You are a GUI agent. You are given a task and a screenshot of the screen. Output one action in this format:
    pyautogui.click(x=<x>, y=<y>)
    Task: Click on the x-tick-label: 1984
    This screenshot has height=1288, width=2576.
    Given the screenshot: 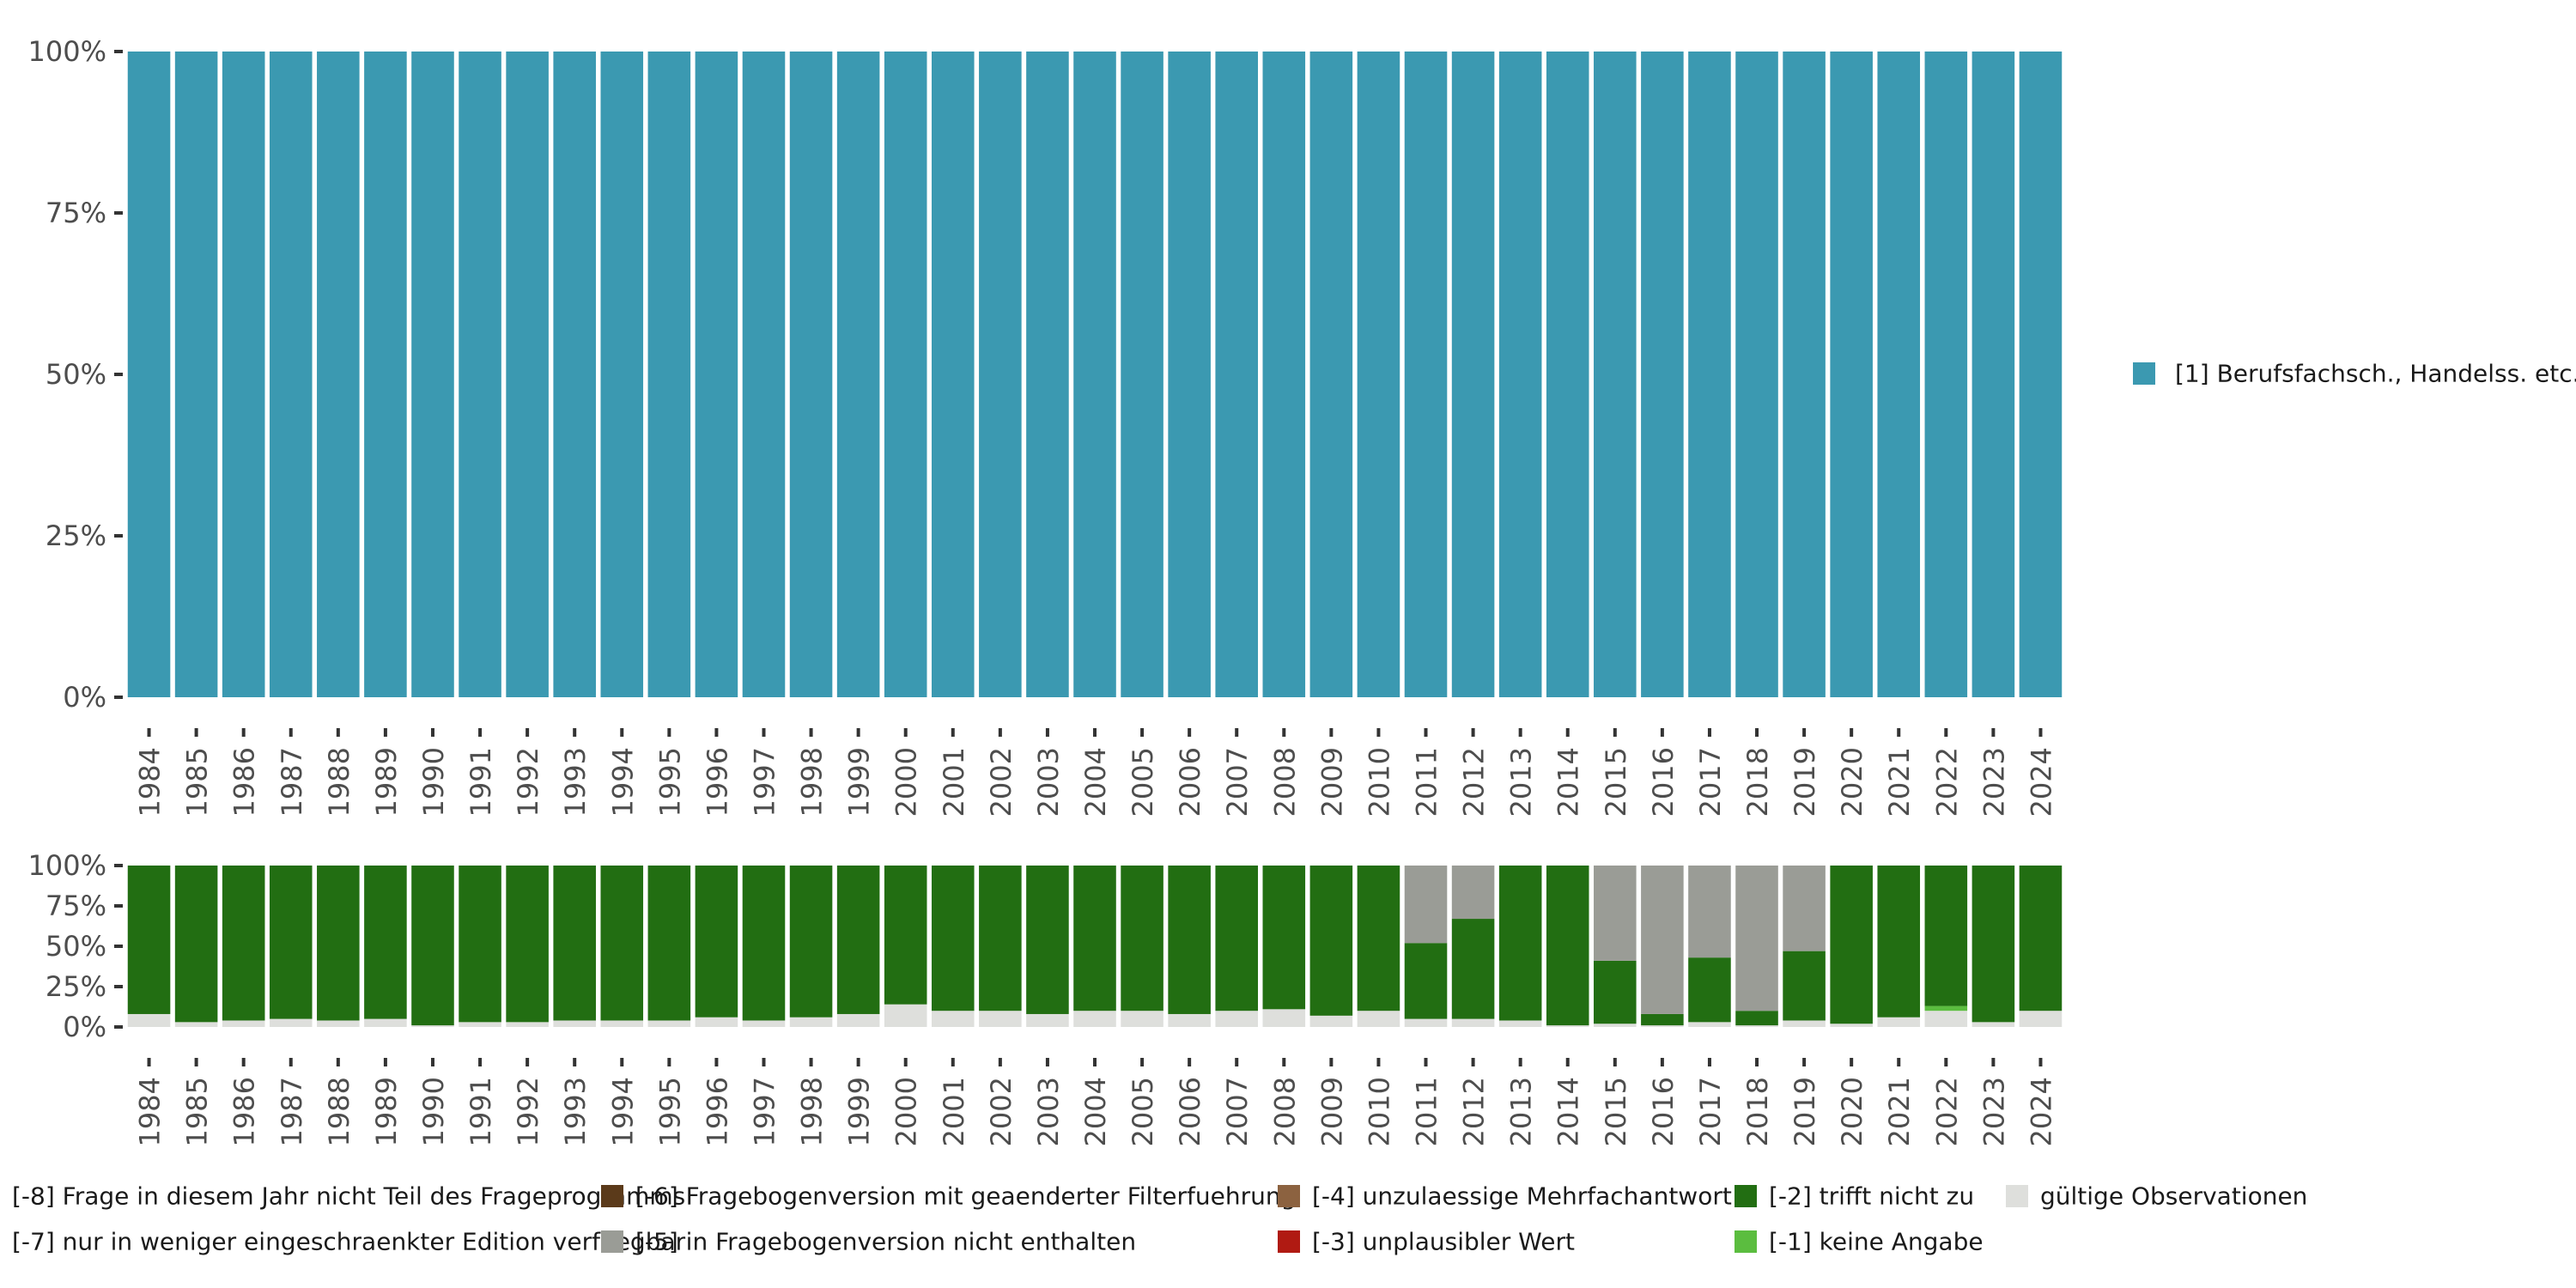 What is the action you would take?
    pyautogui.click(x=150, y=782)
    